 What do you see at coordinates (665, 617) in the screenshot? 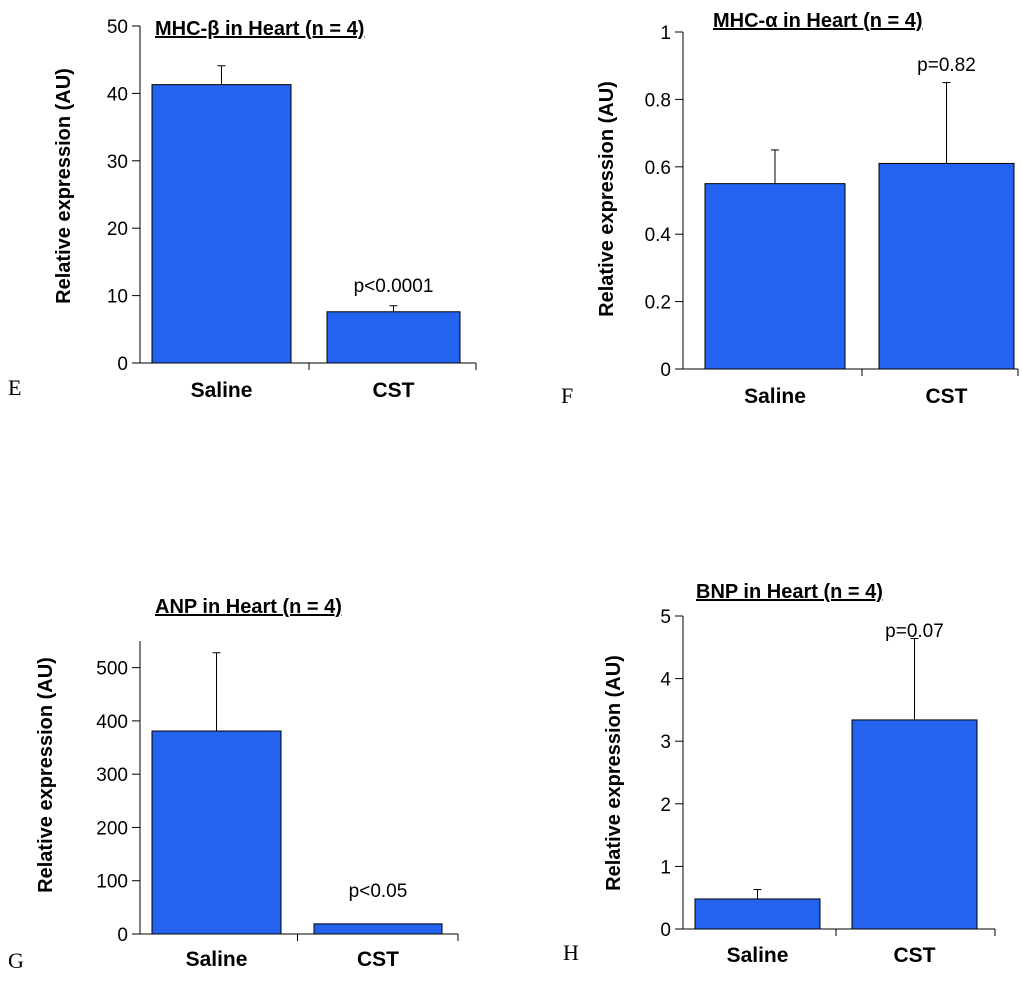
I see `y-tick-label: 5` at bounding box center [665, 617].